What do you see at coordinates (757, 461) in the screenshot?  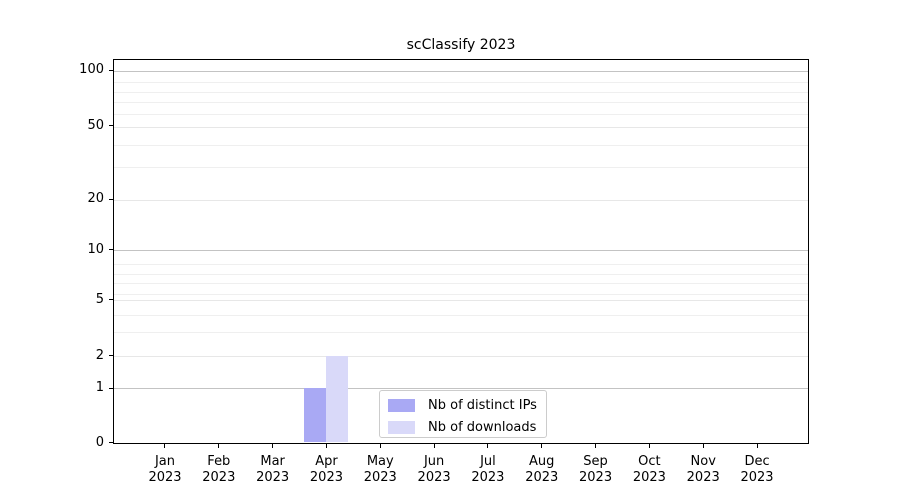 I see `x-tick-month: Dec` at bounding box center [757, 461].